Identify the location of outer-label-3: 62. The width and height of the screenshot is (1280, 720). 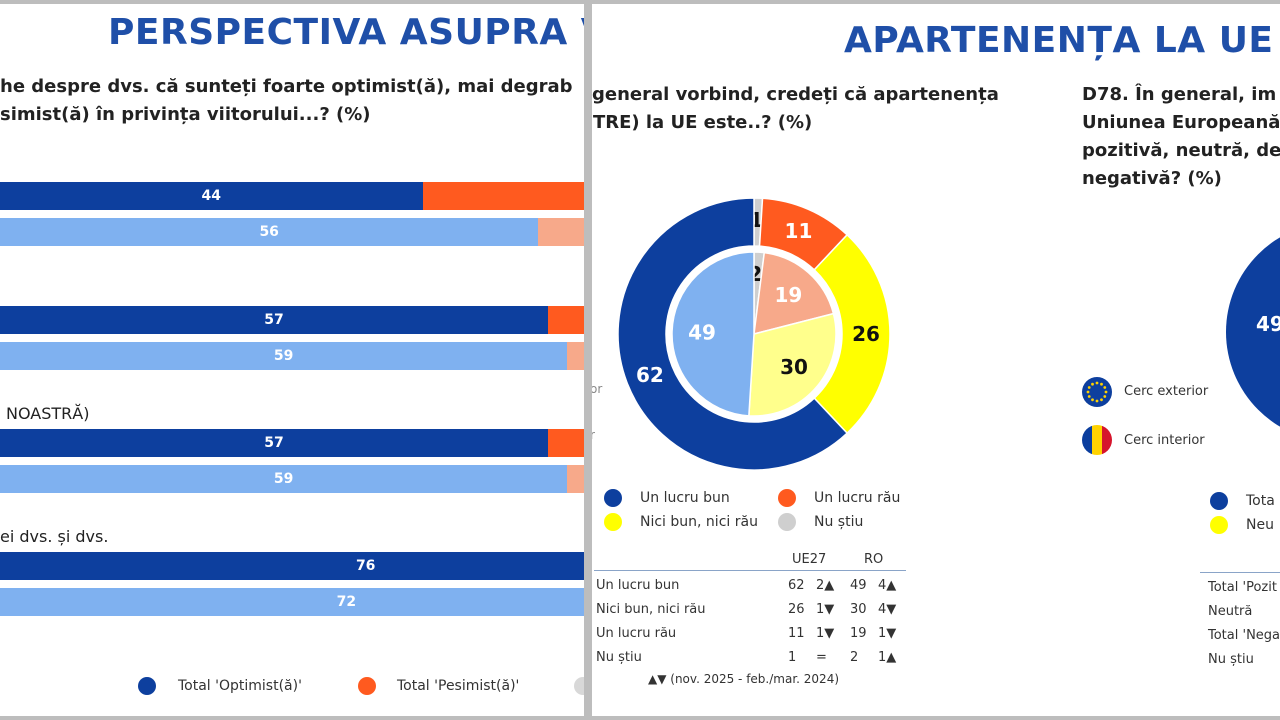
(650, 375).